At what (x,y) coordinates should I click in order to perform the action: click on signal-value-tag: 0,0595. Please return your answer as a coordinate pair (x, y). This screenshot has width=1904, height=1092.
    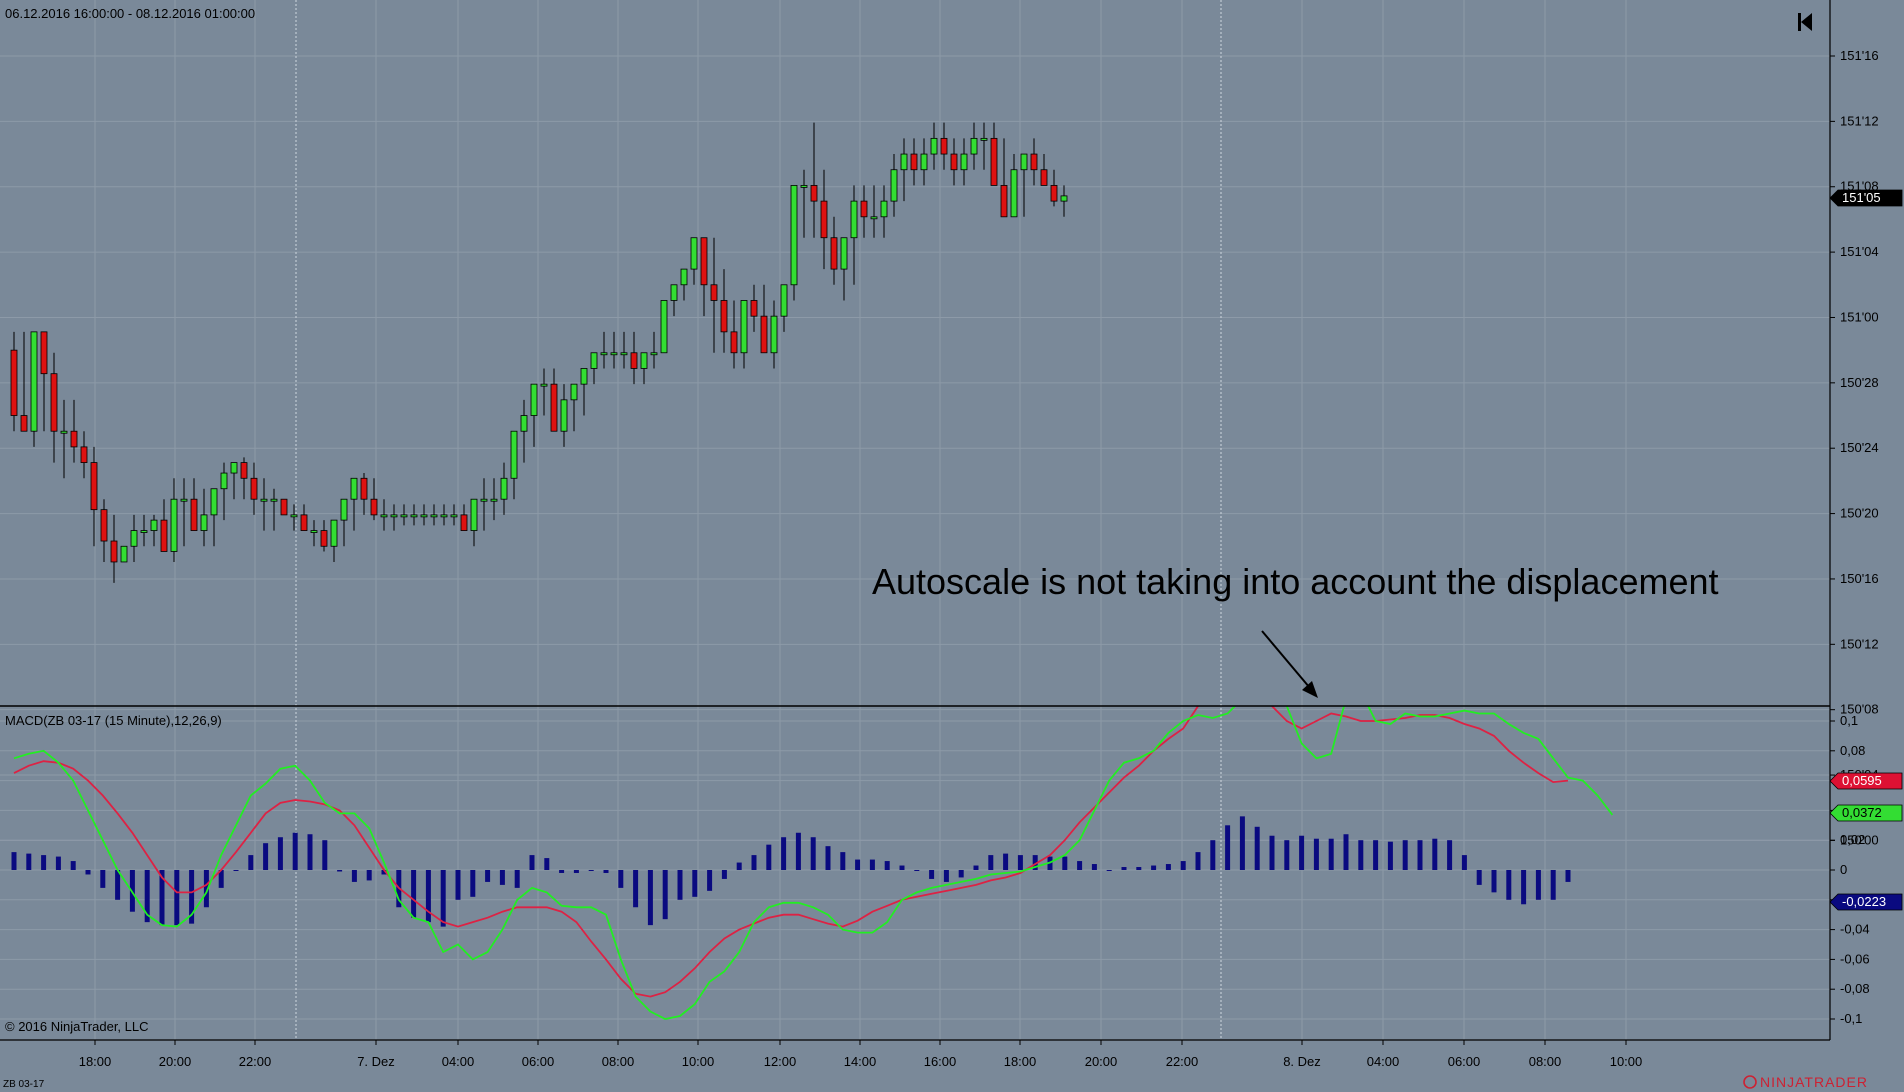
    Looking at the image, I should click on (1866, 781).